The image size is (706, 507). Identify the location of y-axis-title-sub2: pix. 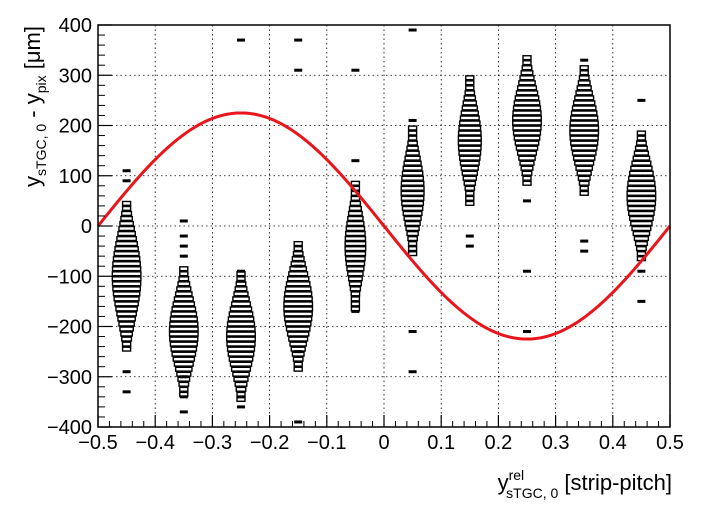
(41, 84).